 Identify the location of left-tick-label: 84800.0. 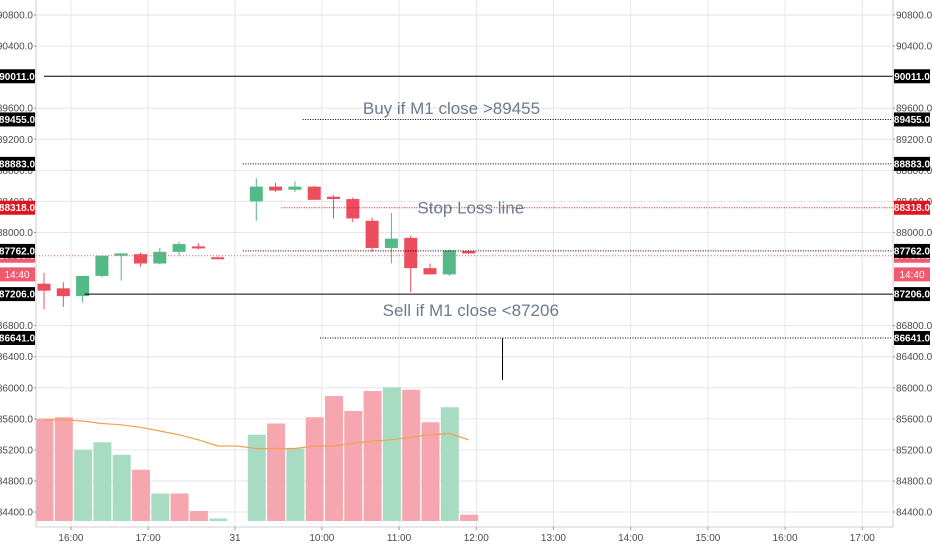
(16, 481).